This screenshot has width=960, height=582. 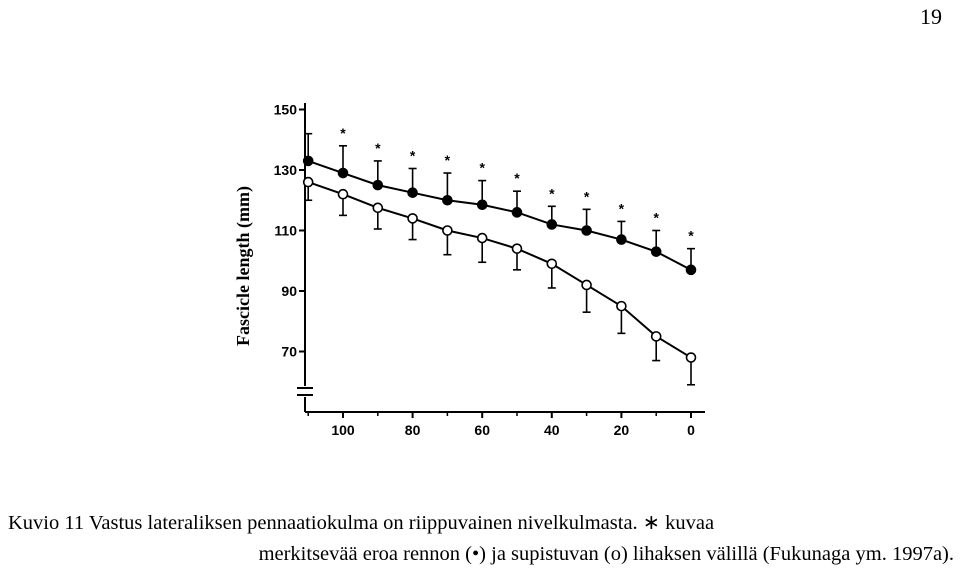 What do you see at coordinates (286, 110) in the screenshot?
I see `y-tick-label: 150` at bounding box center [286, 110].